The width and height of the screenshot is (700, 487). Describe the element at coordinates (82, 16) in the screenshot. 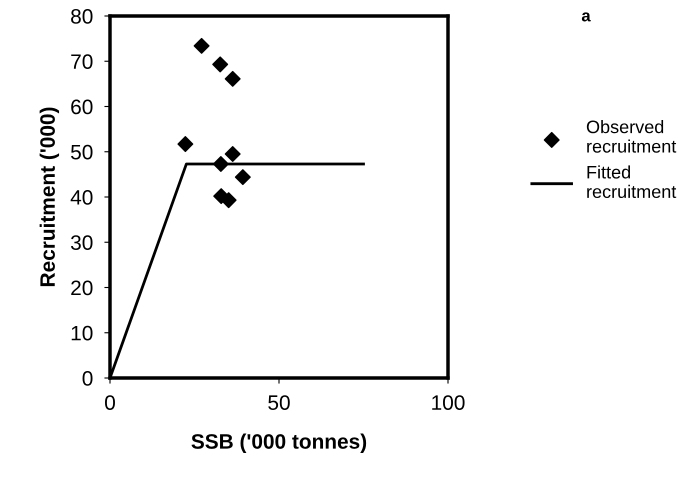

I see `y-tick-label: 80` at that location.